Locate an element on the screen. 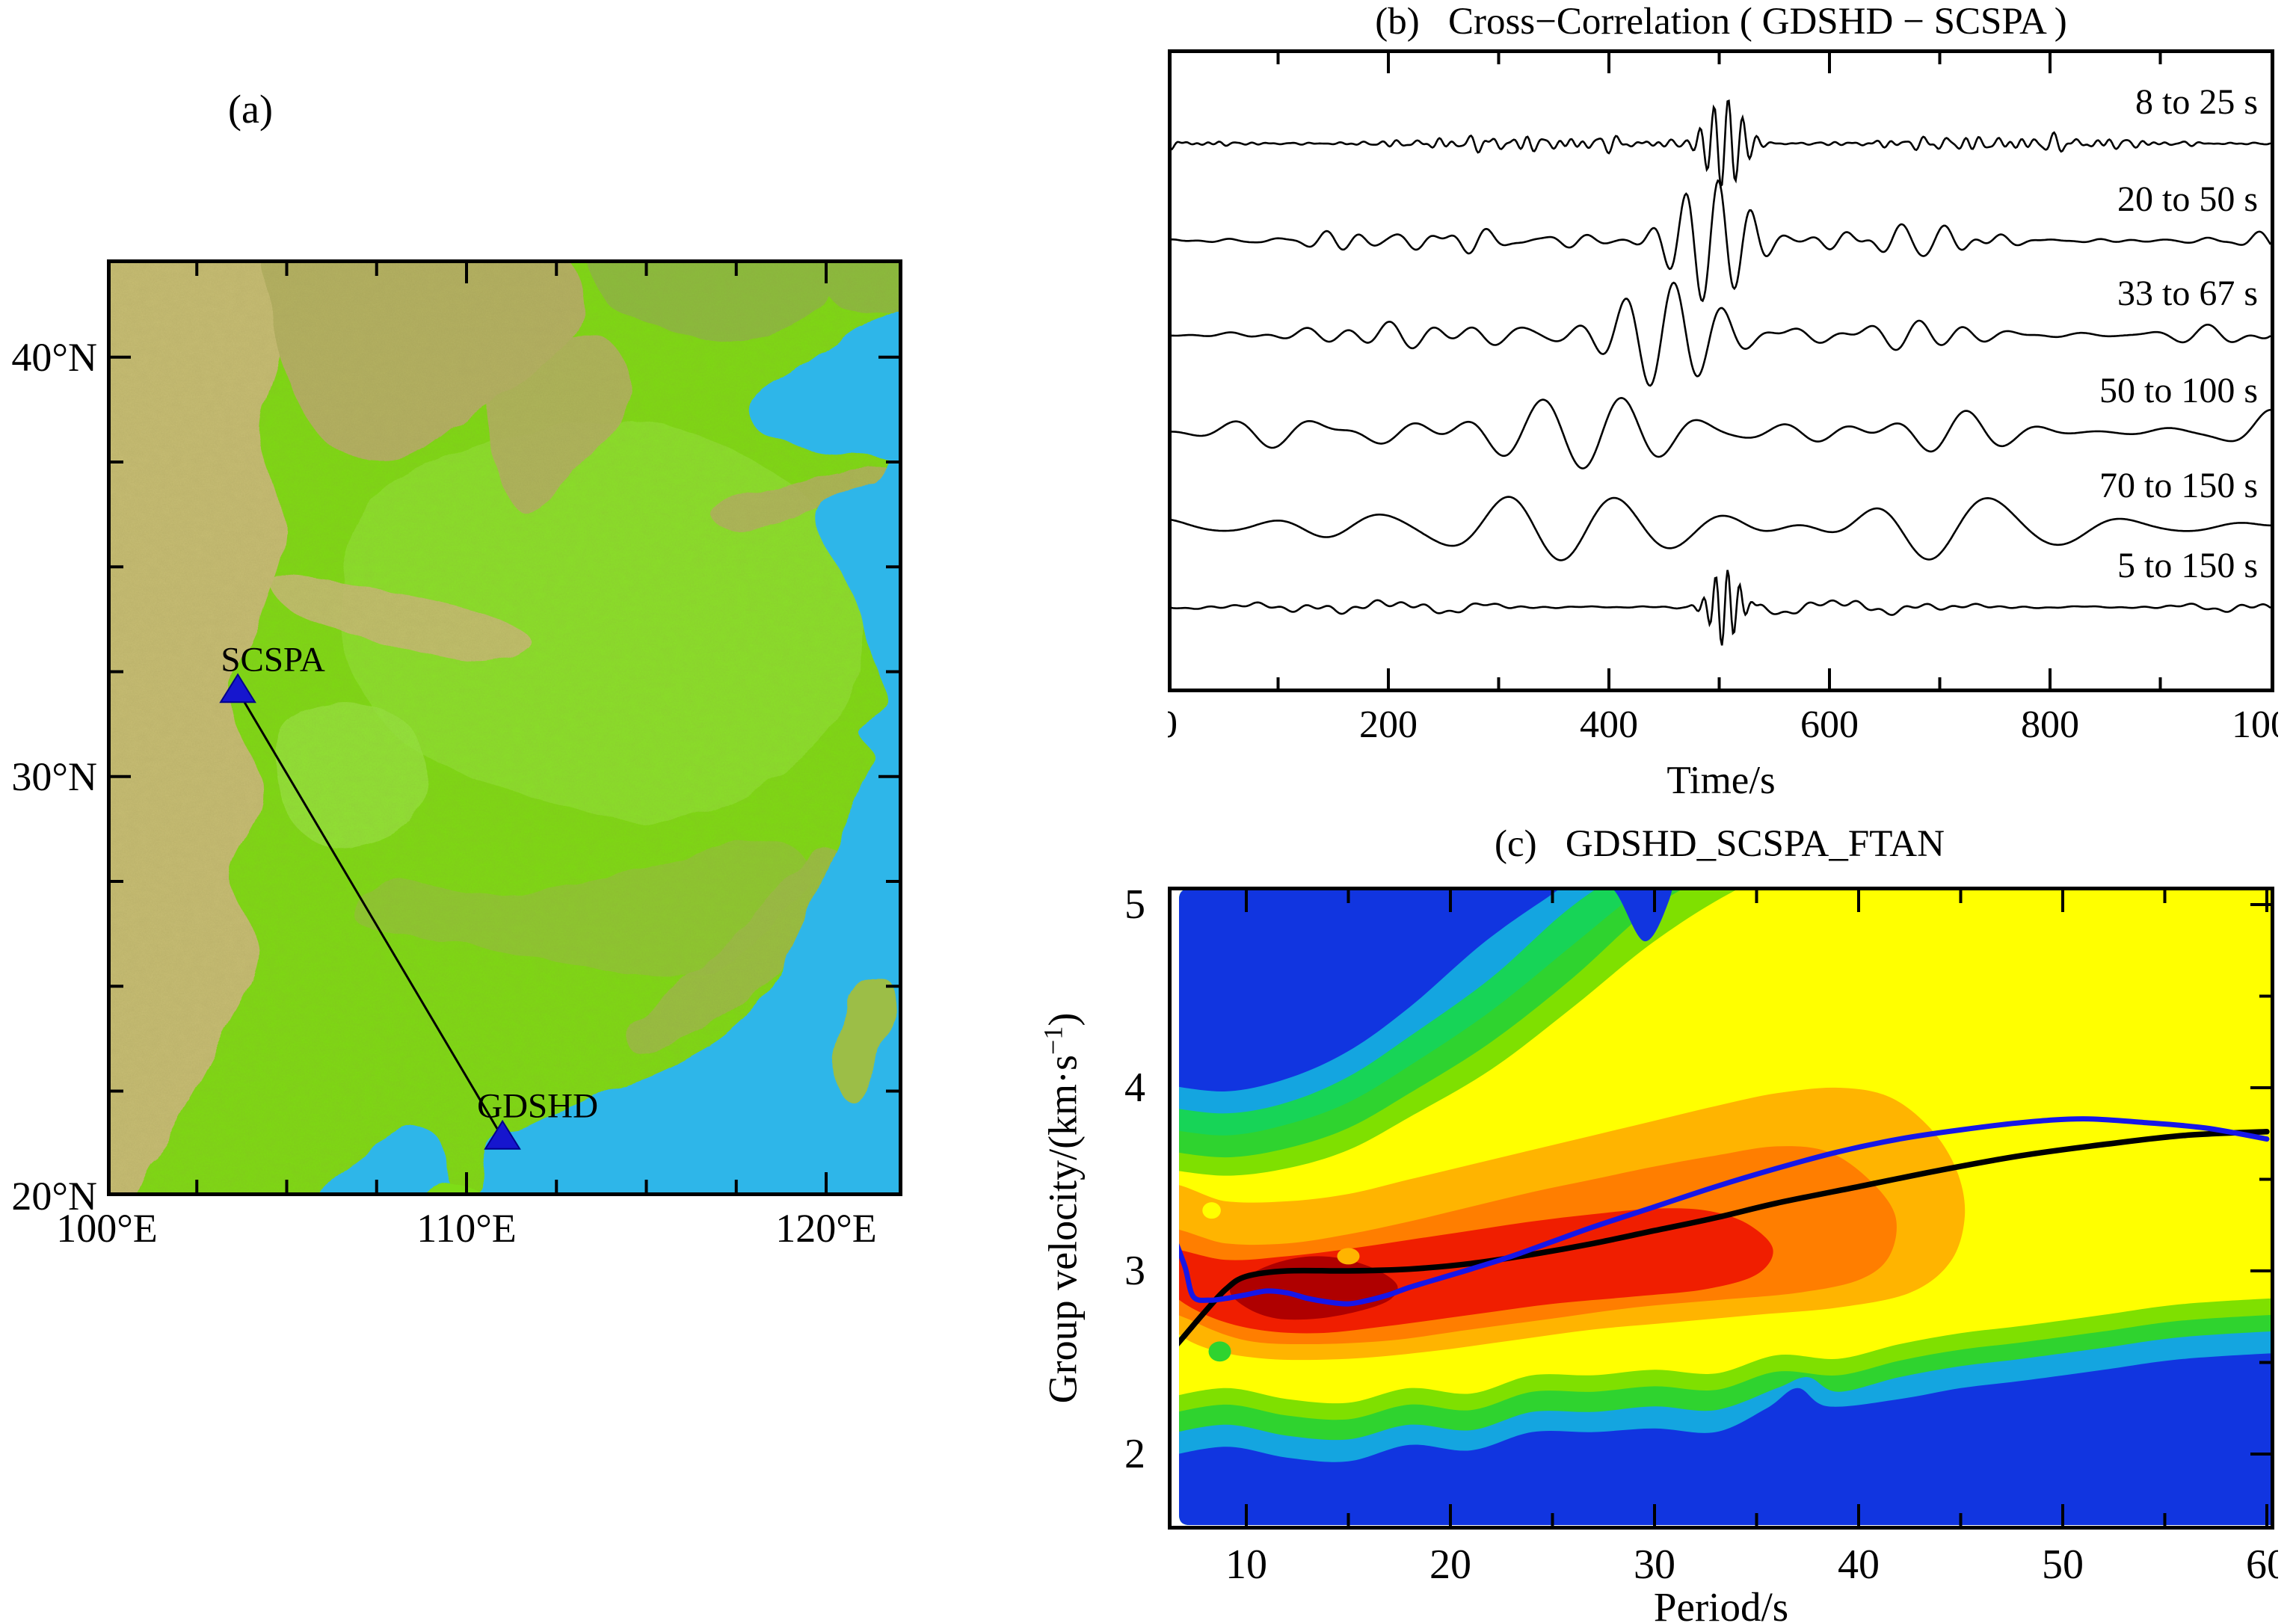 The image size is (2296, 1623). station-label-scspa: SCSPA is located at coordinates (272, 659).